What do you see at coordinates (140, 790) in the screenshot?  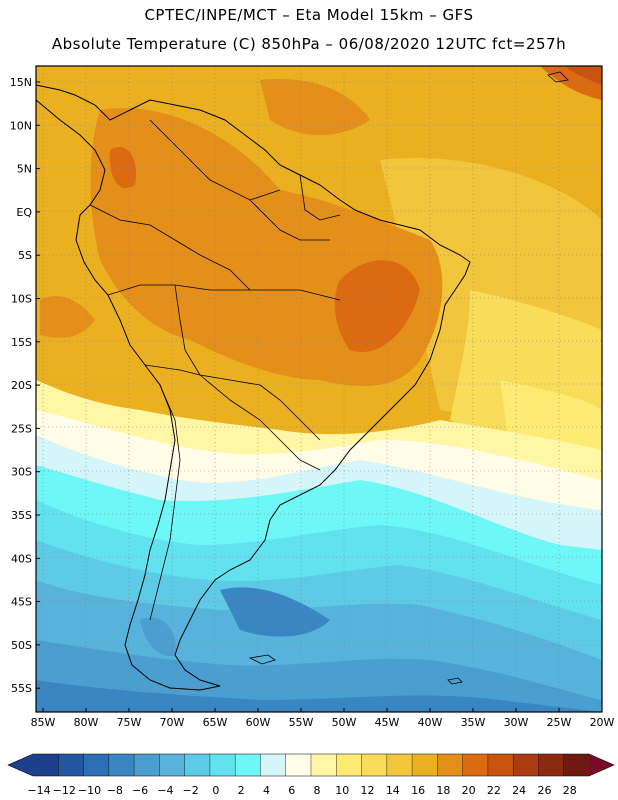 I see `colorbar-label: −6` at bounding box center [140, 790].